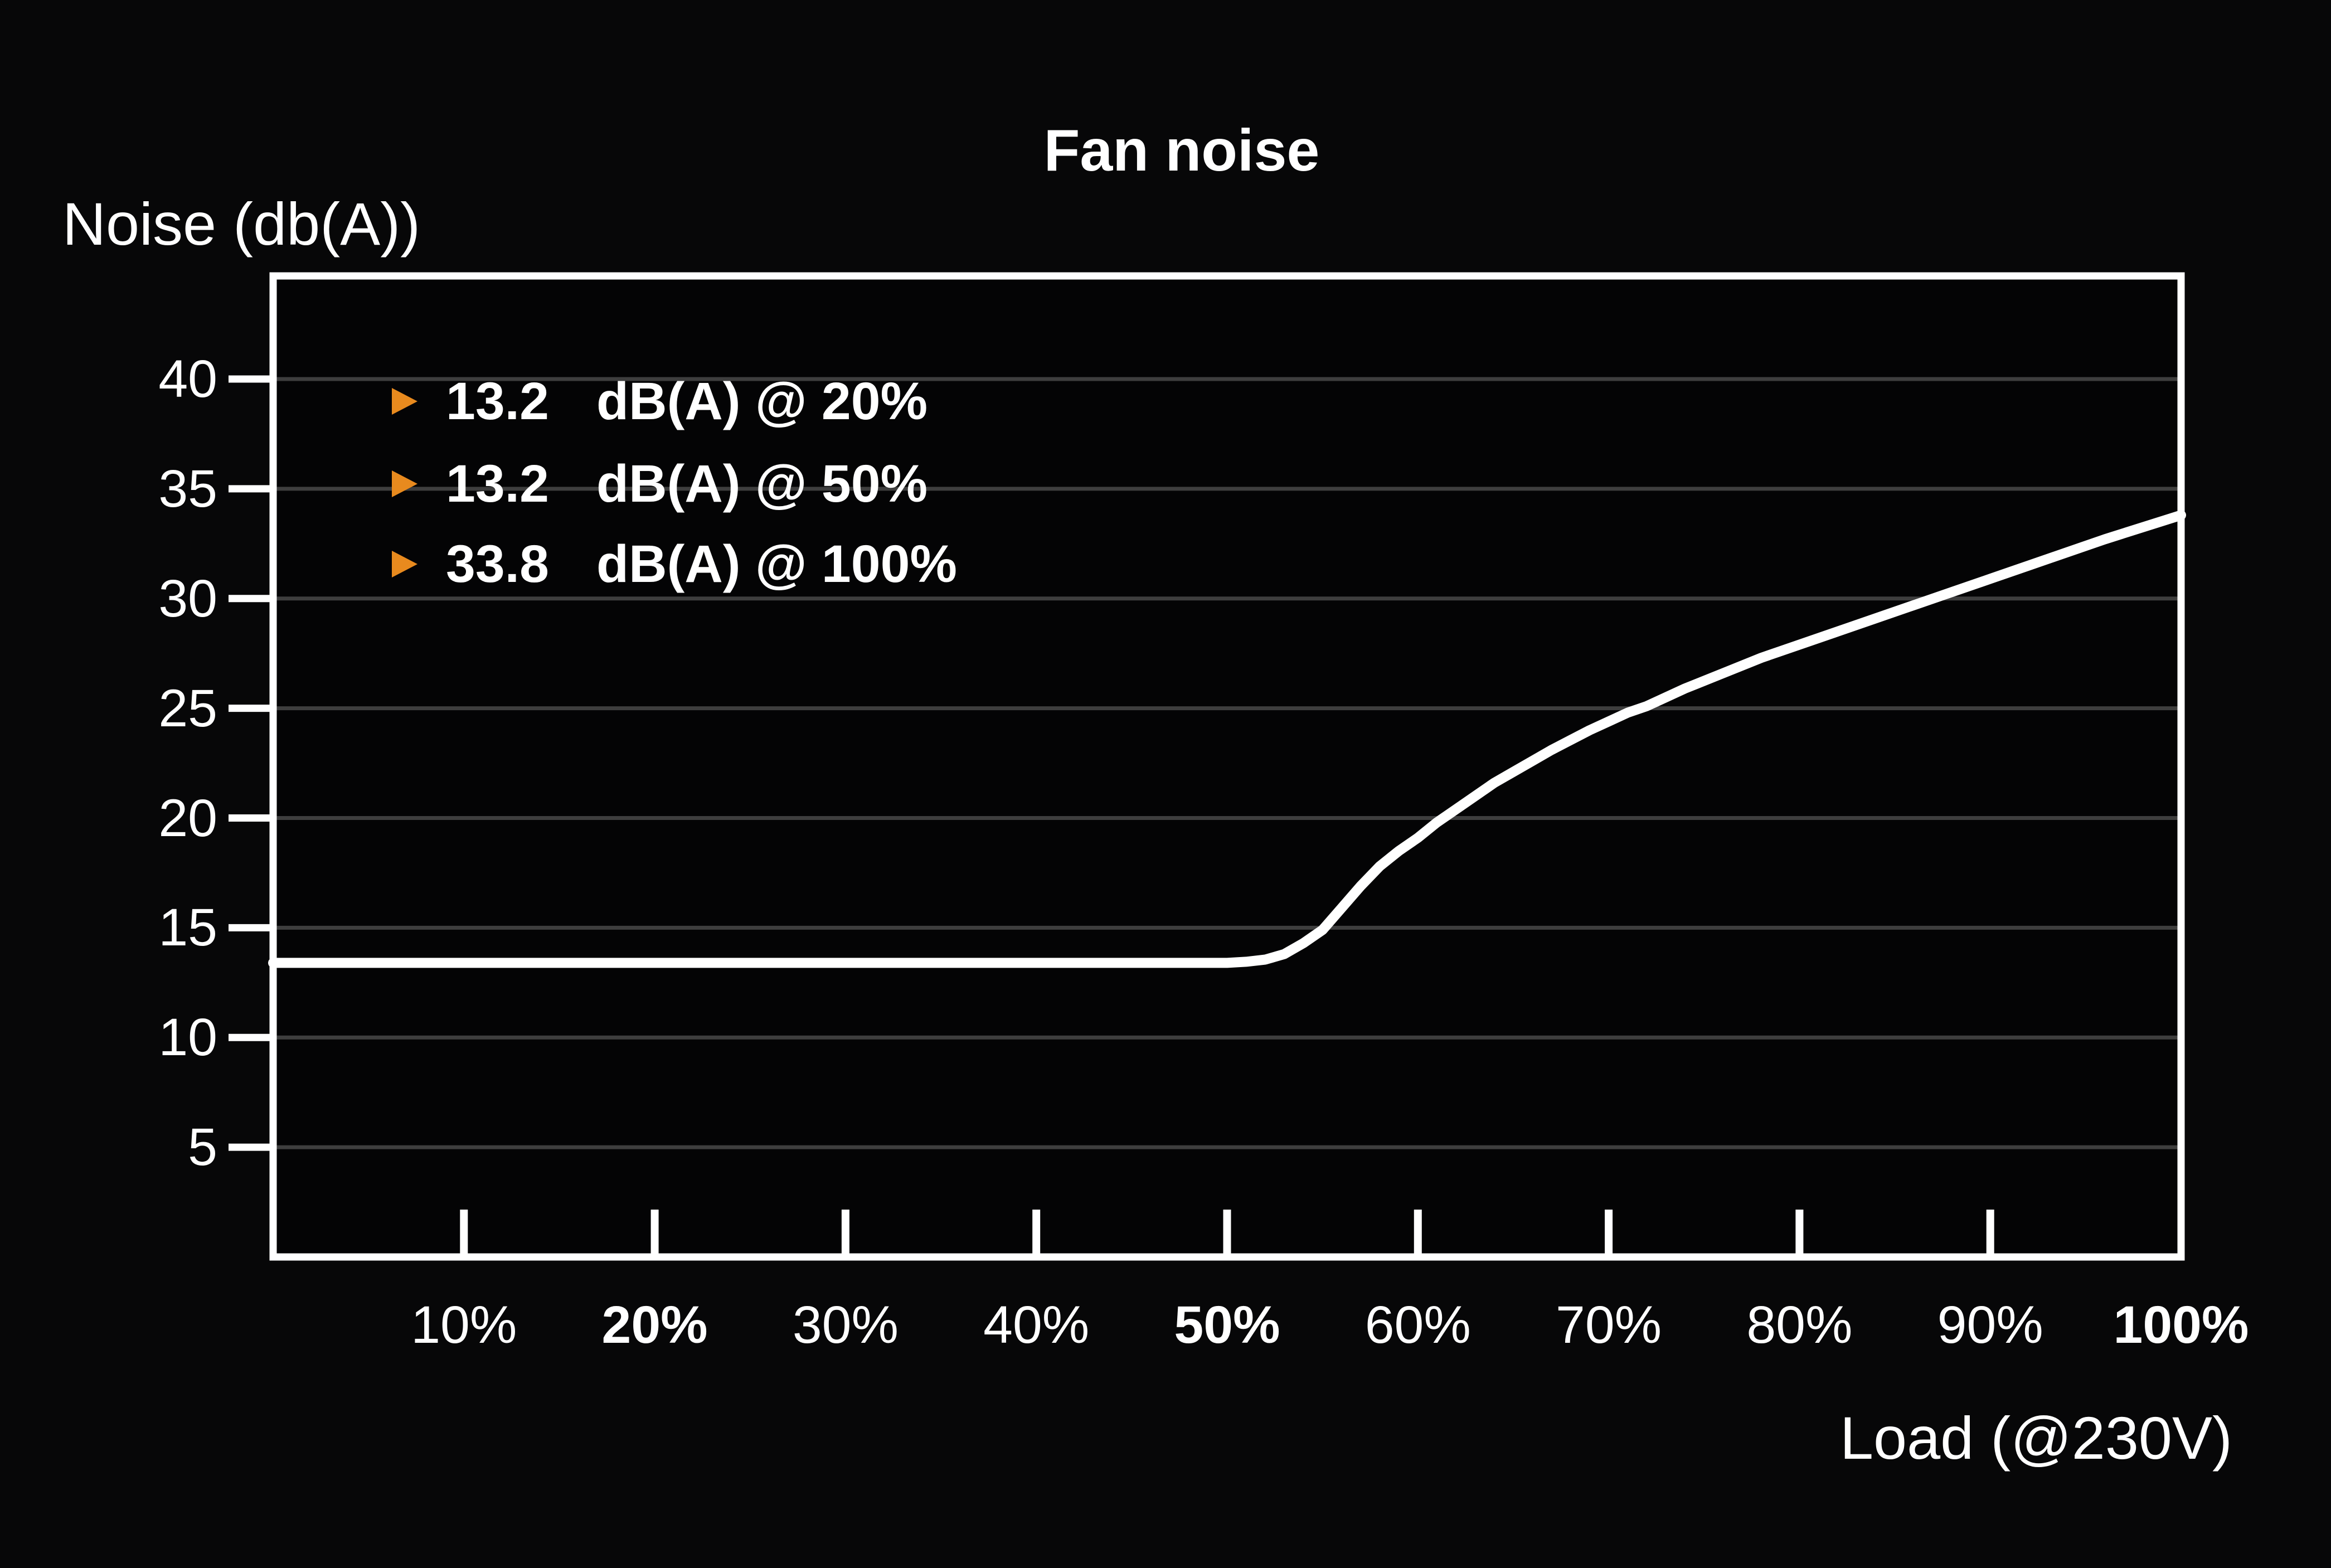  I want to click on x-tick-label-20%: 20%, so click(655, 1325).